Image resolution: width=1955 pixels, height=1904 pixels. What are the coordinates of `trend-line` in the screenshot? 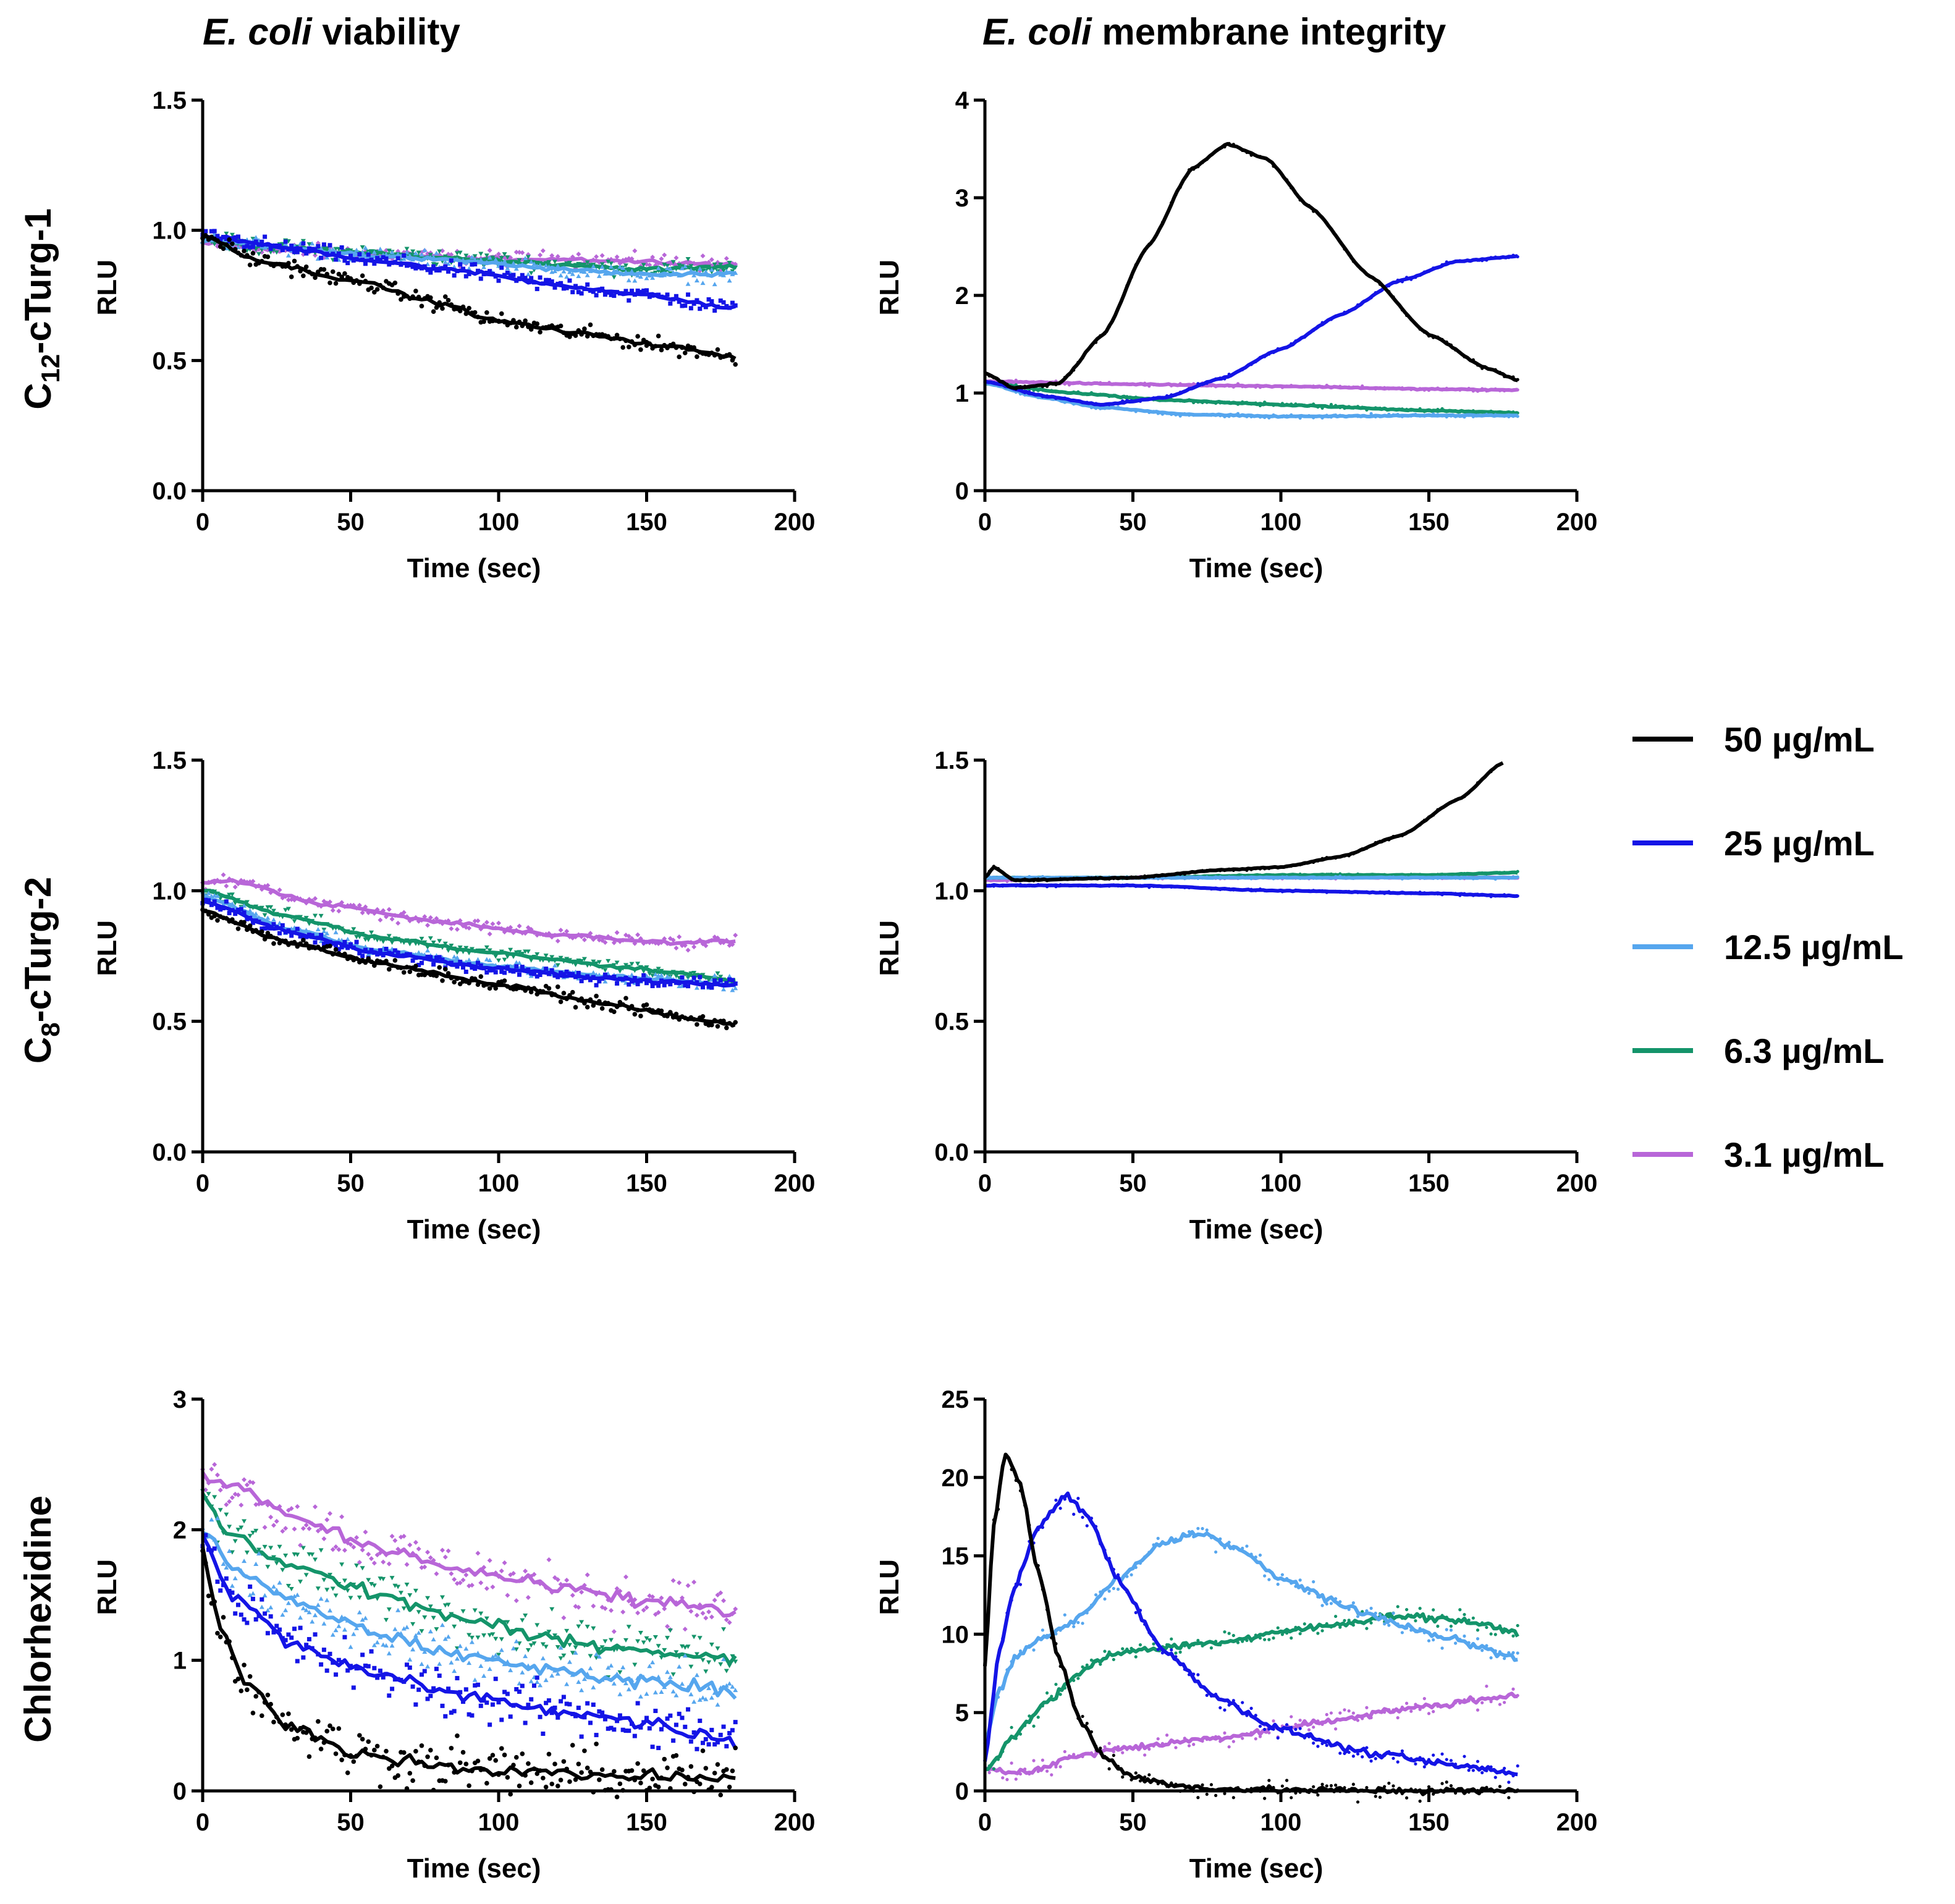 It's located at (469, 912).